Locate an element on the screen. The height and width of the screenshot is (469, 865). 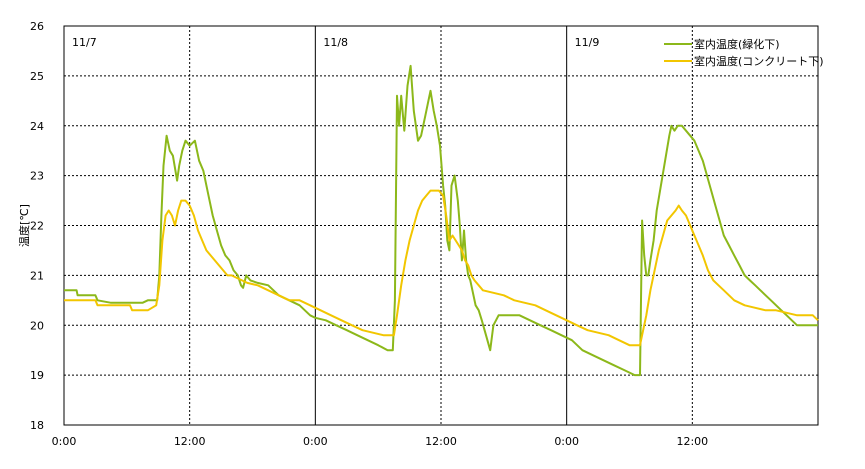
legend-label: 室内温度(緑化下) is located at coordinates (737, 44).